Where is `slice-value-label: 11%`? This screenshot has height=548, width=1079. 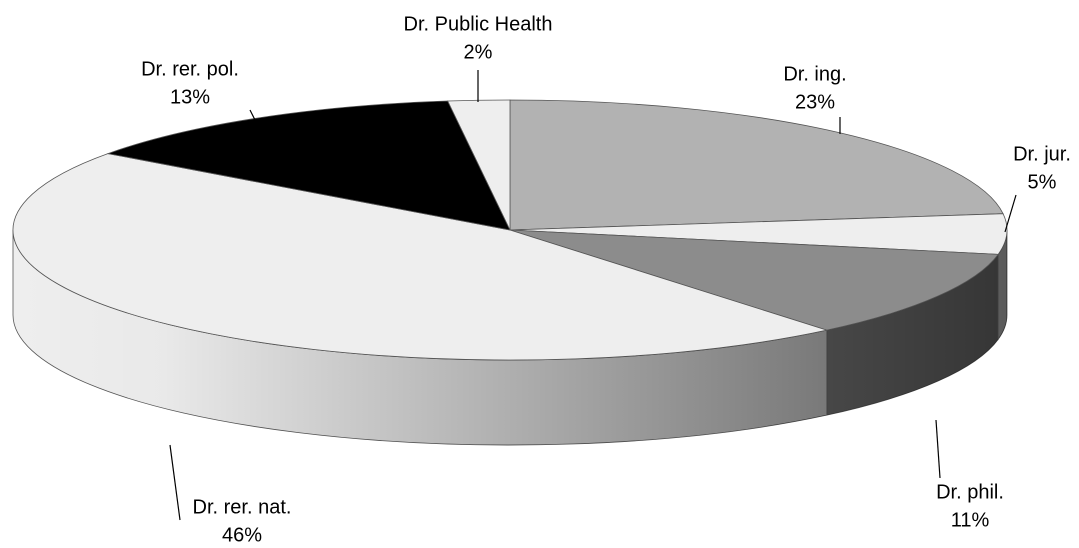
slice-value-label: 11% is located at coordinates (970, 520).